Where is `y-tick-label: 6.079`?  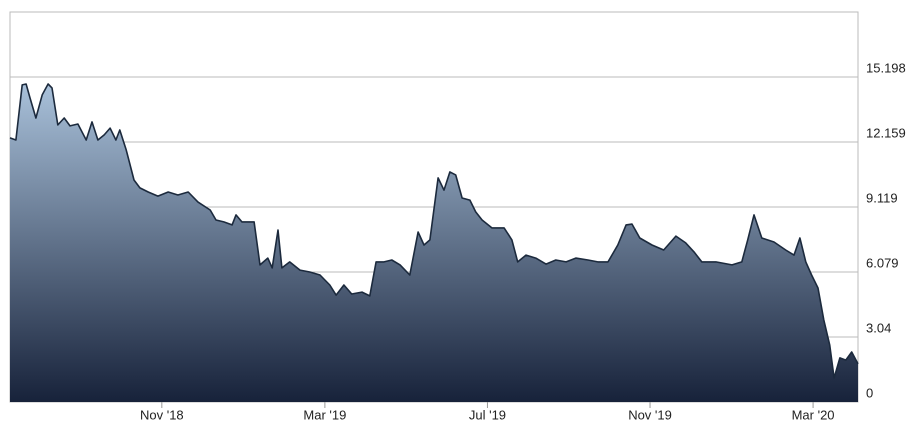 y-tick-label: 6.079 is located at coordinates (882, 262).